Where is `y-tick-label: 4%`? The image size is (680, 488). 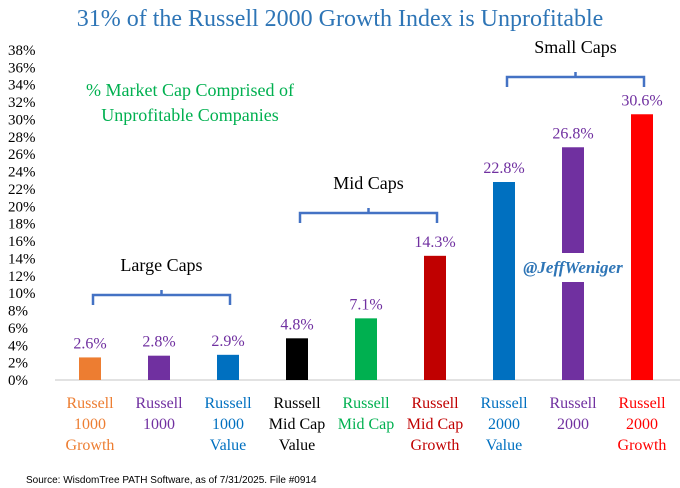 y-tick-label: 4% is located at coordinates (18, 346).